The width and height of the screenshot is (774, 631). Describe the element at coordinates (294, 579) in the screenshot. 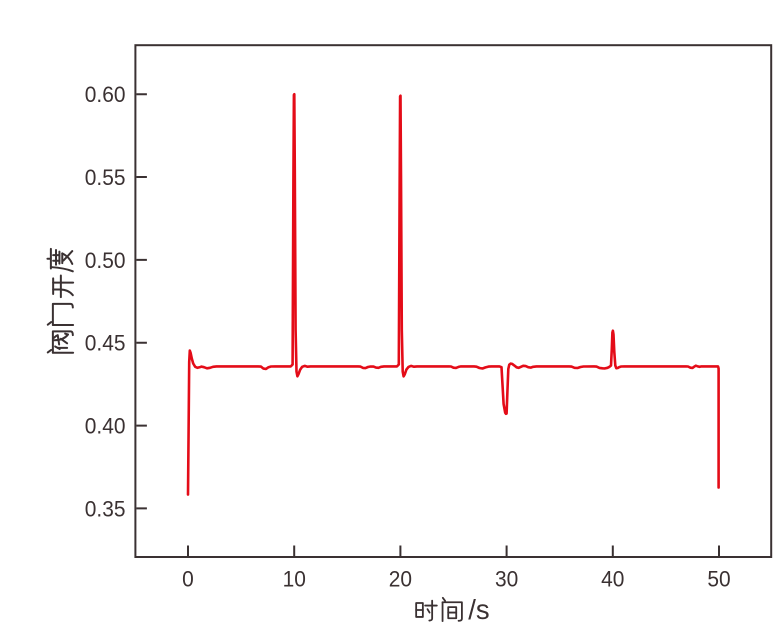

I see `svg-text: 10` at that location.